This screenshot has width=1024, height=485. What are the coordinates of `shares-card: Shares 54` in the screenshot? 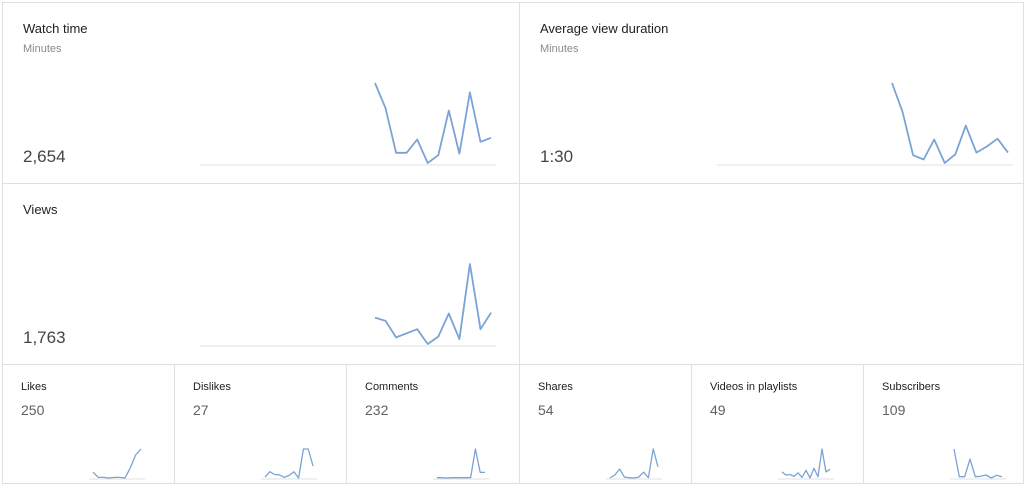 It's located at (605, 424).